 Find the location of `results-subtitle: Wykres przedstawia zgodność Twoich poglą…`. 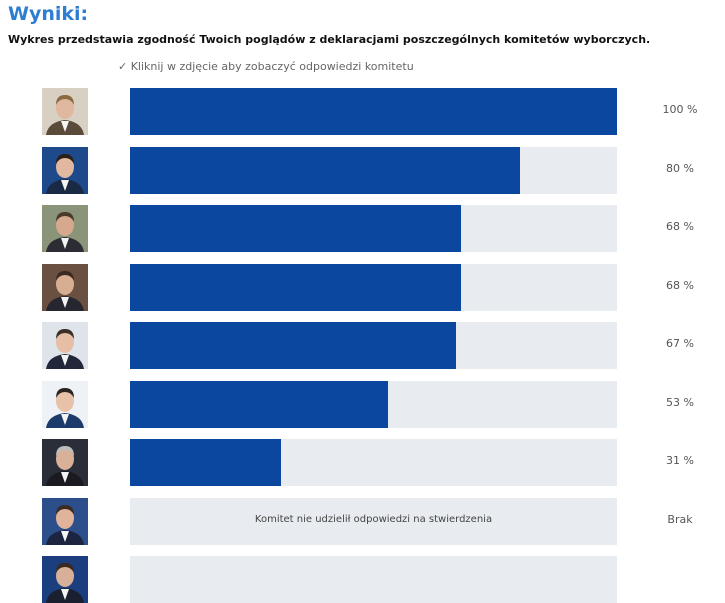

results-subtitle: Wykres przedstawia zgodność Twoich poglą… is located at coordinates (329, 39).